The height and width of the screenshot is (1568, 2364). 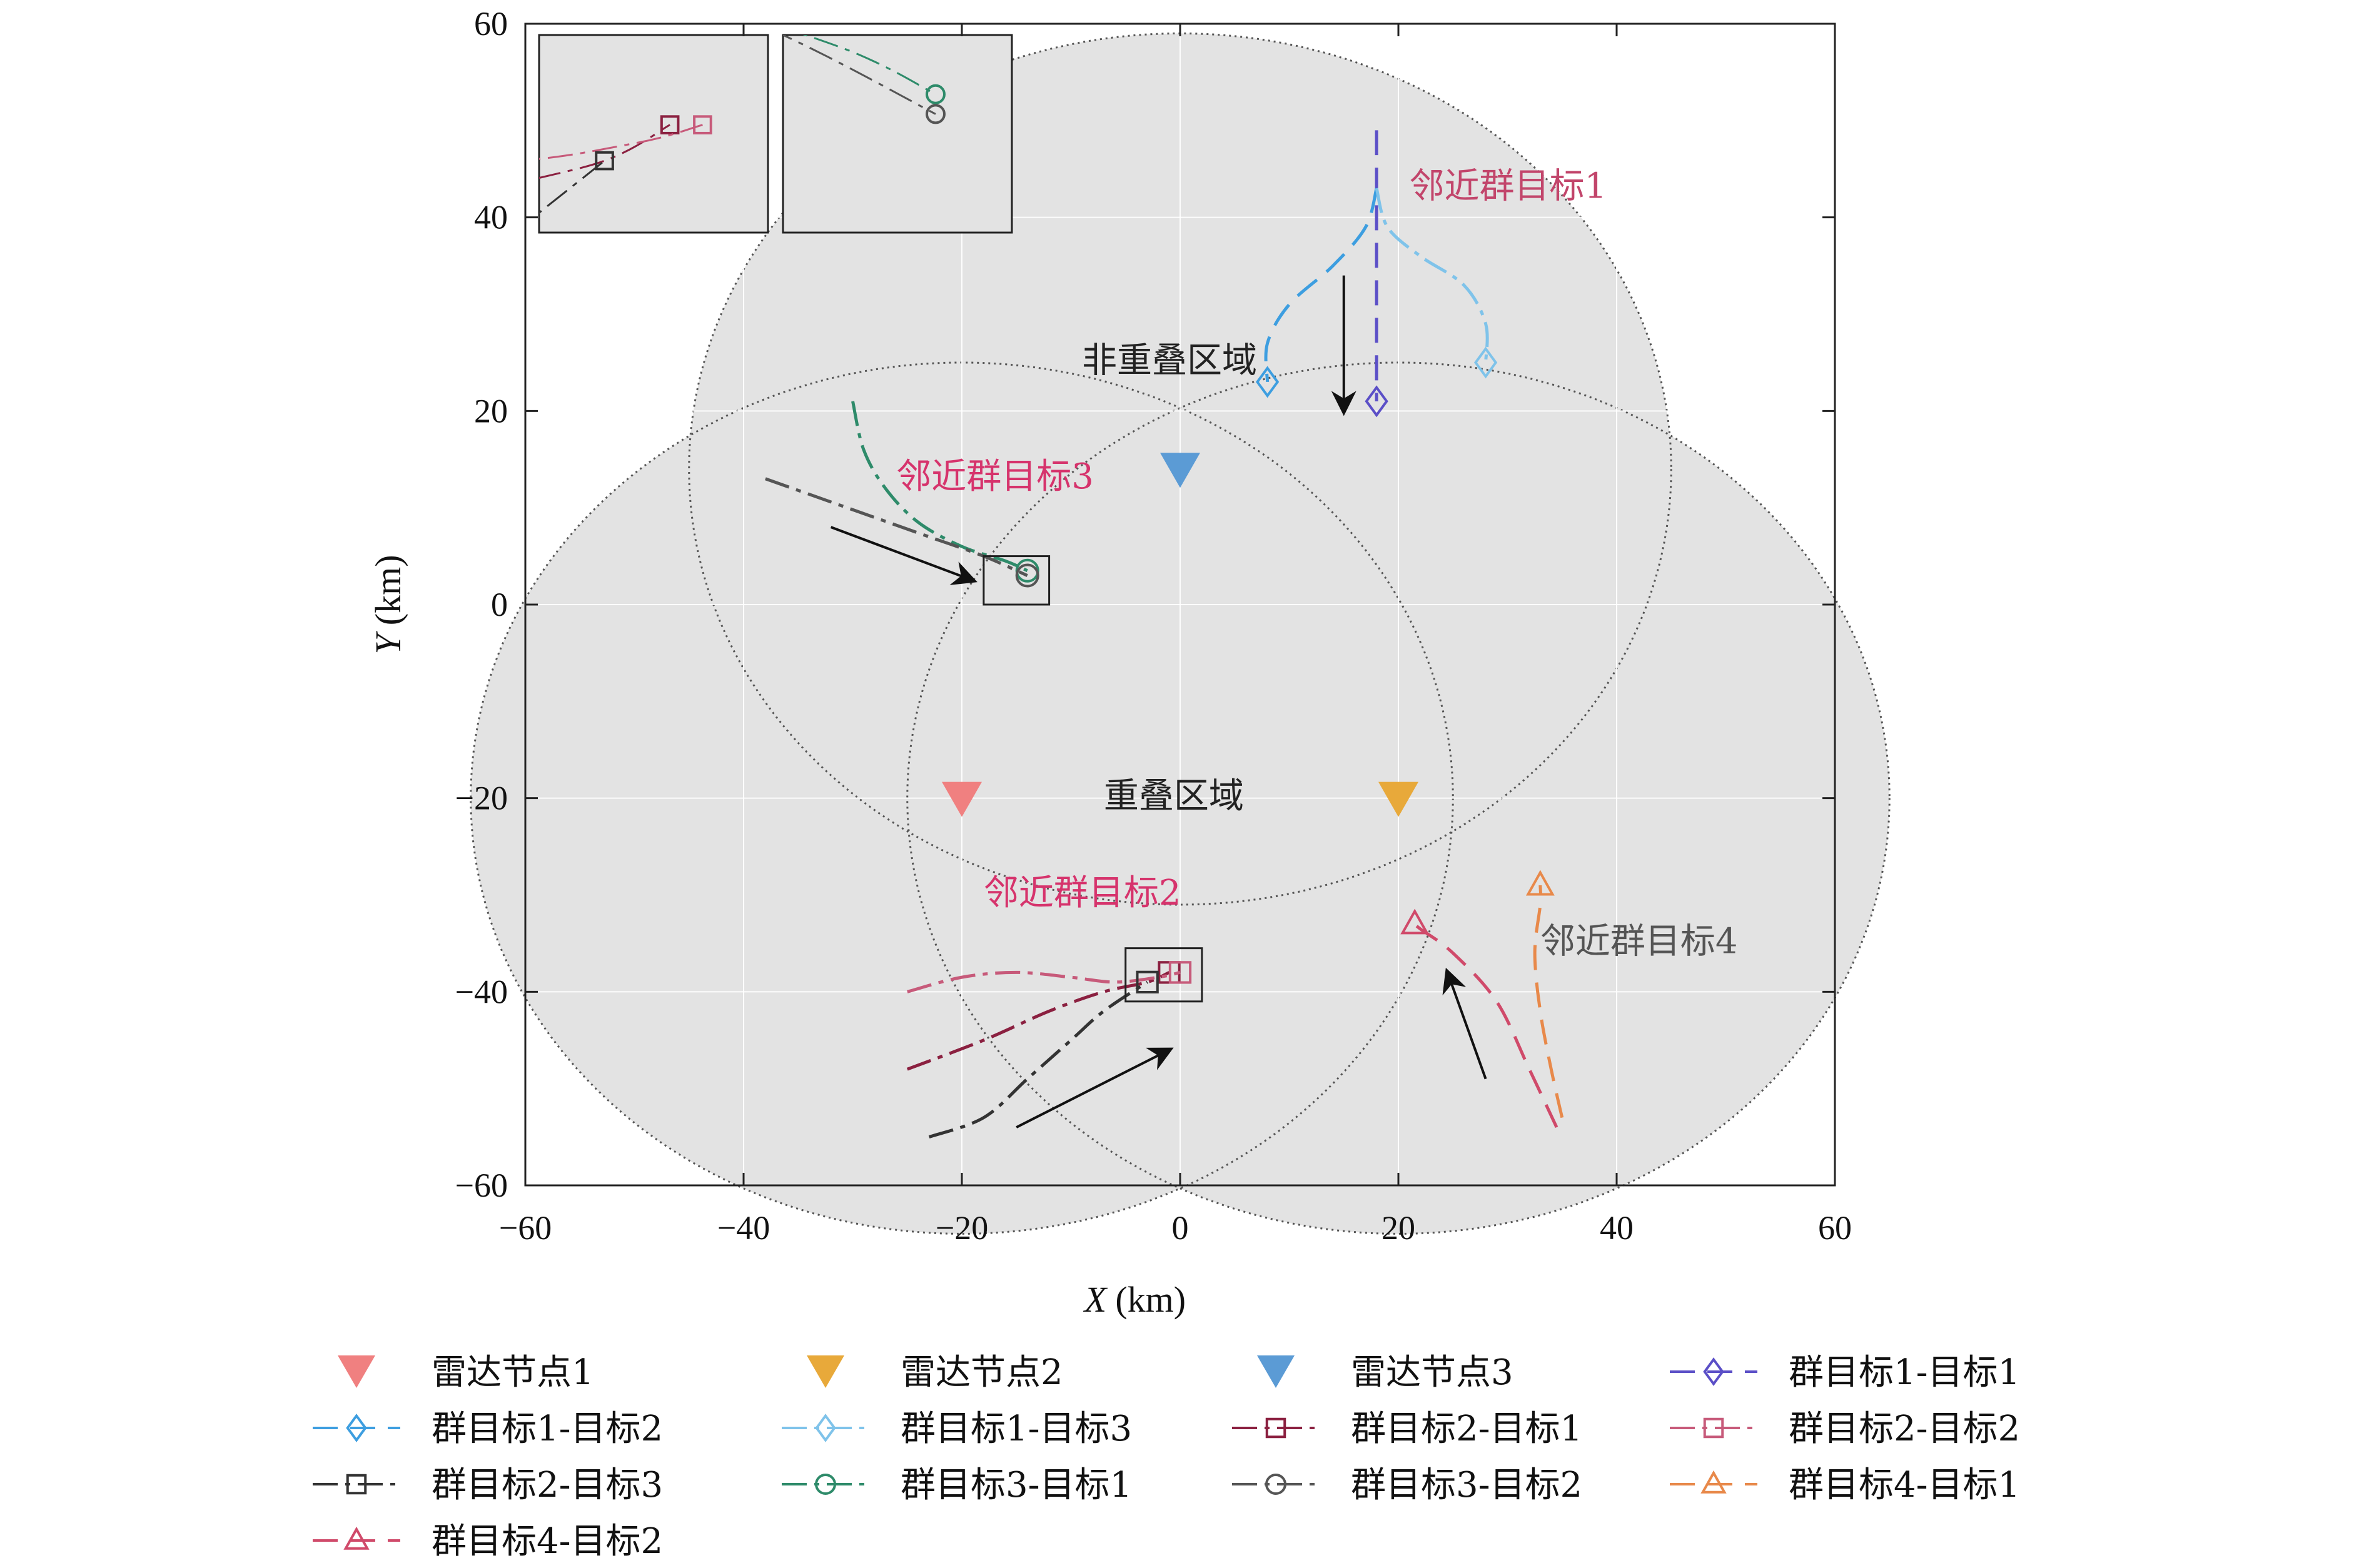 I want to click on y-tick-label: −40, so click(x=481, y=991).